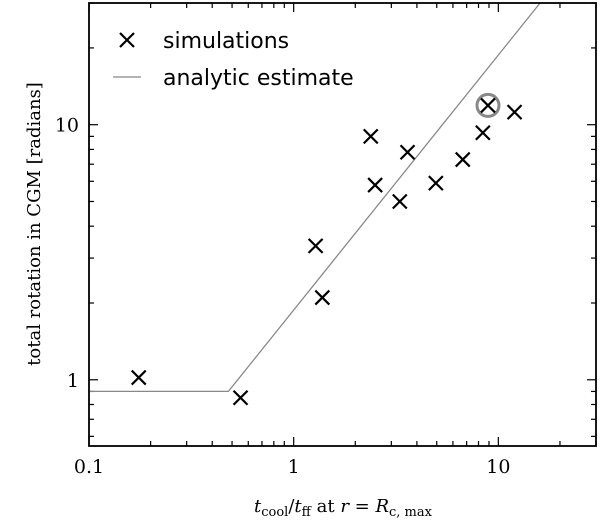  I want to click on highlight-marker, so click(488, 105).